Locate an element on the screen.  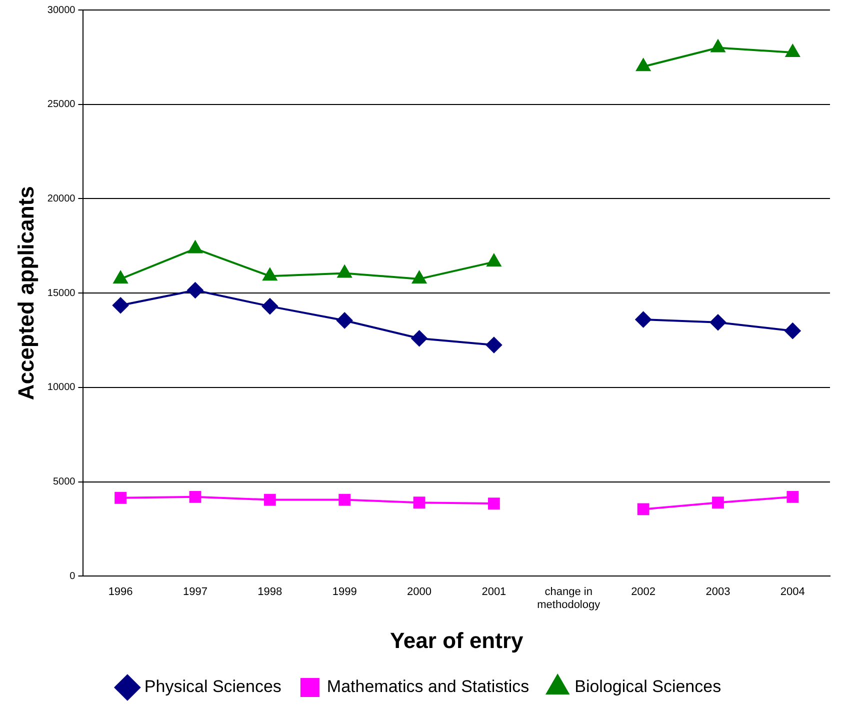
x-tick-label: 2000 is located at coordinates (419, 592).